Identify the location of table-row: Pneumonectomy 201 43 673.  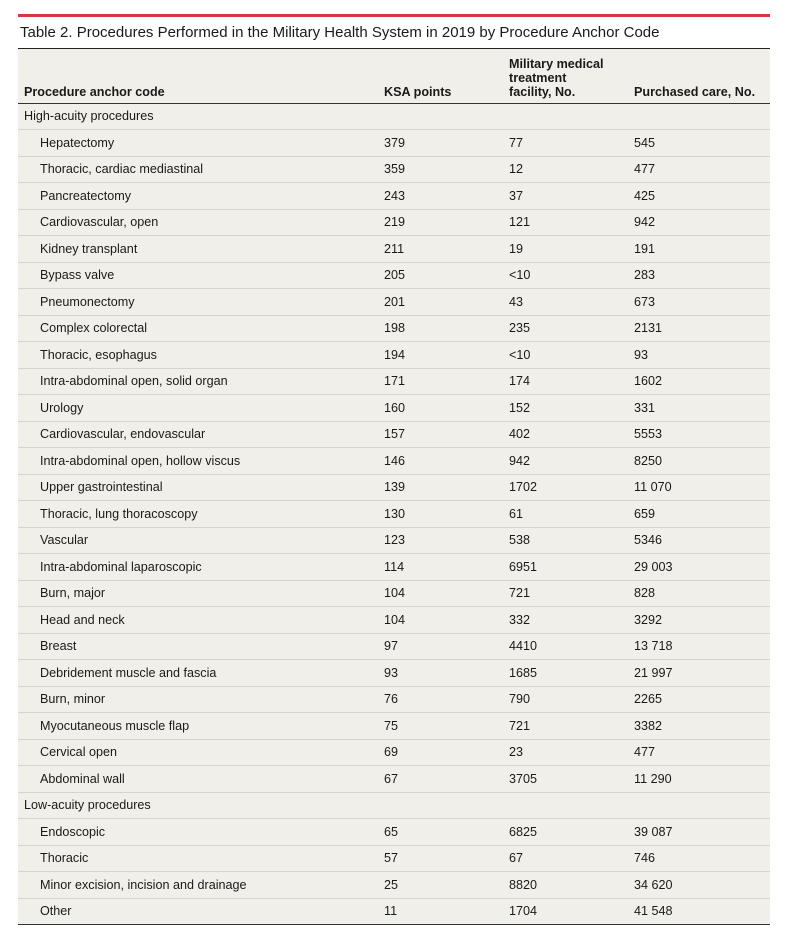
(394, 302).